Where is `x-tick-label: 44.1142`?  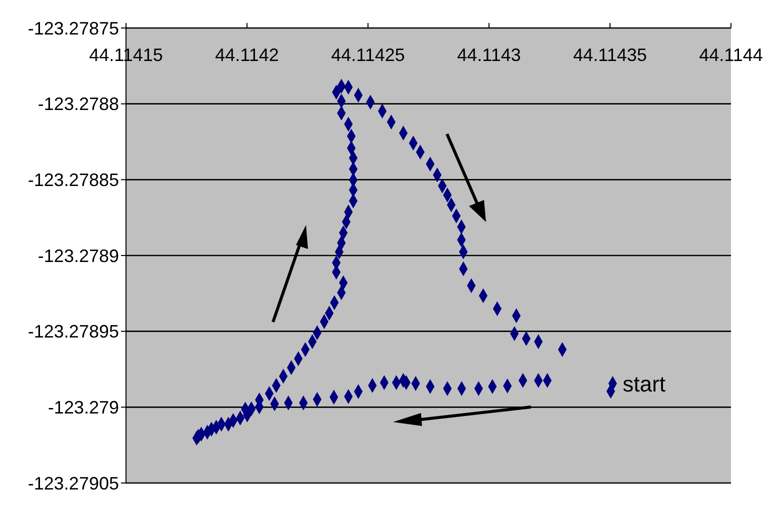 x-tick-label: 44.1142 is located at coordinates (247, 55).